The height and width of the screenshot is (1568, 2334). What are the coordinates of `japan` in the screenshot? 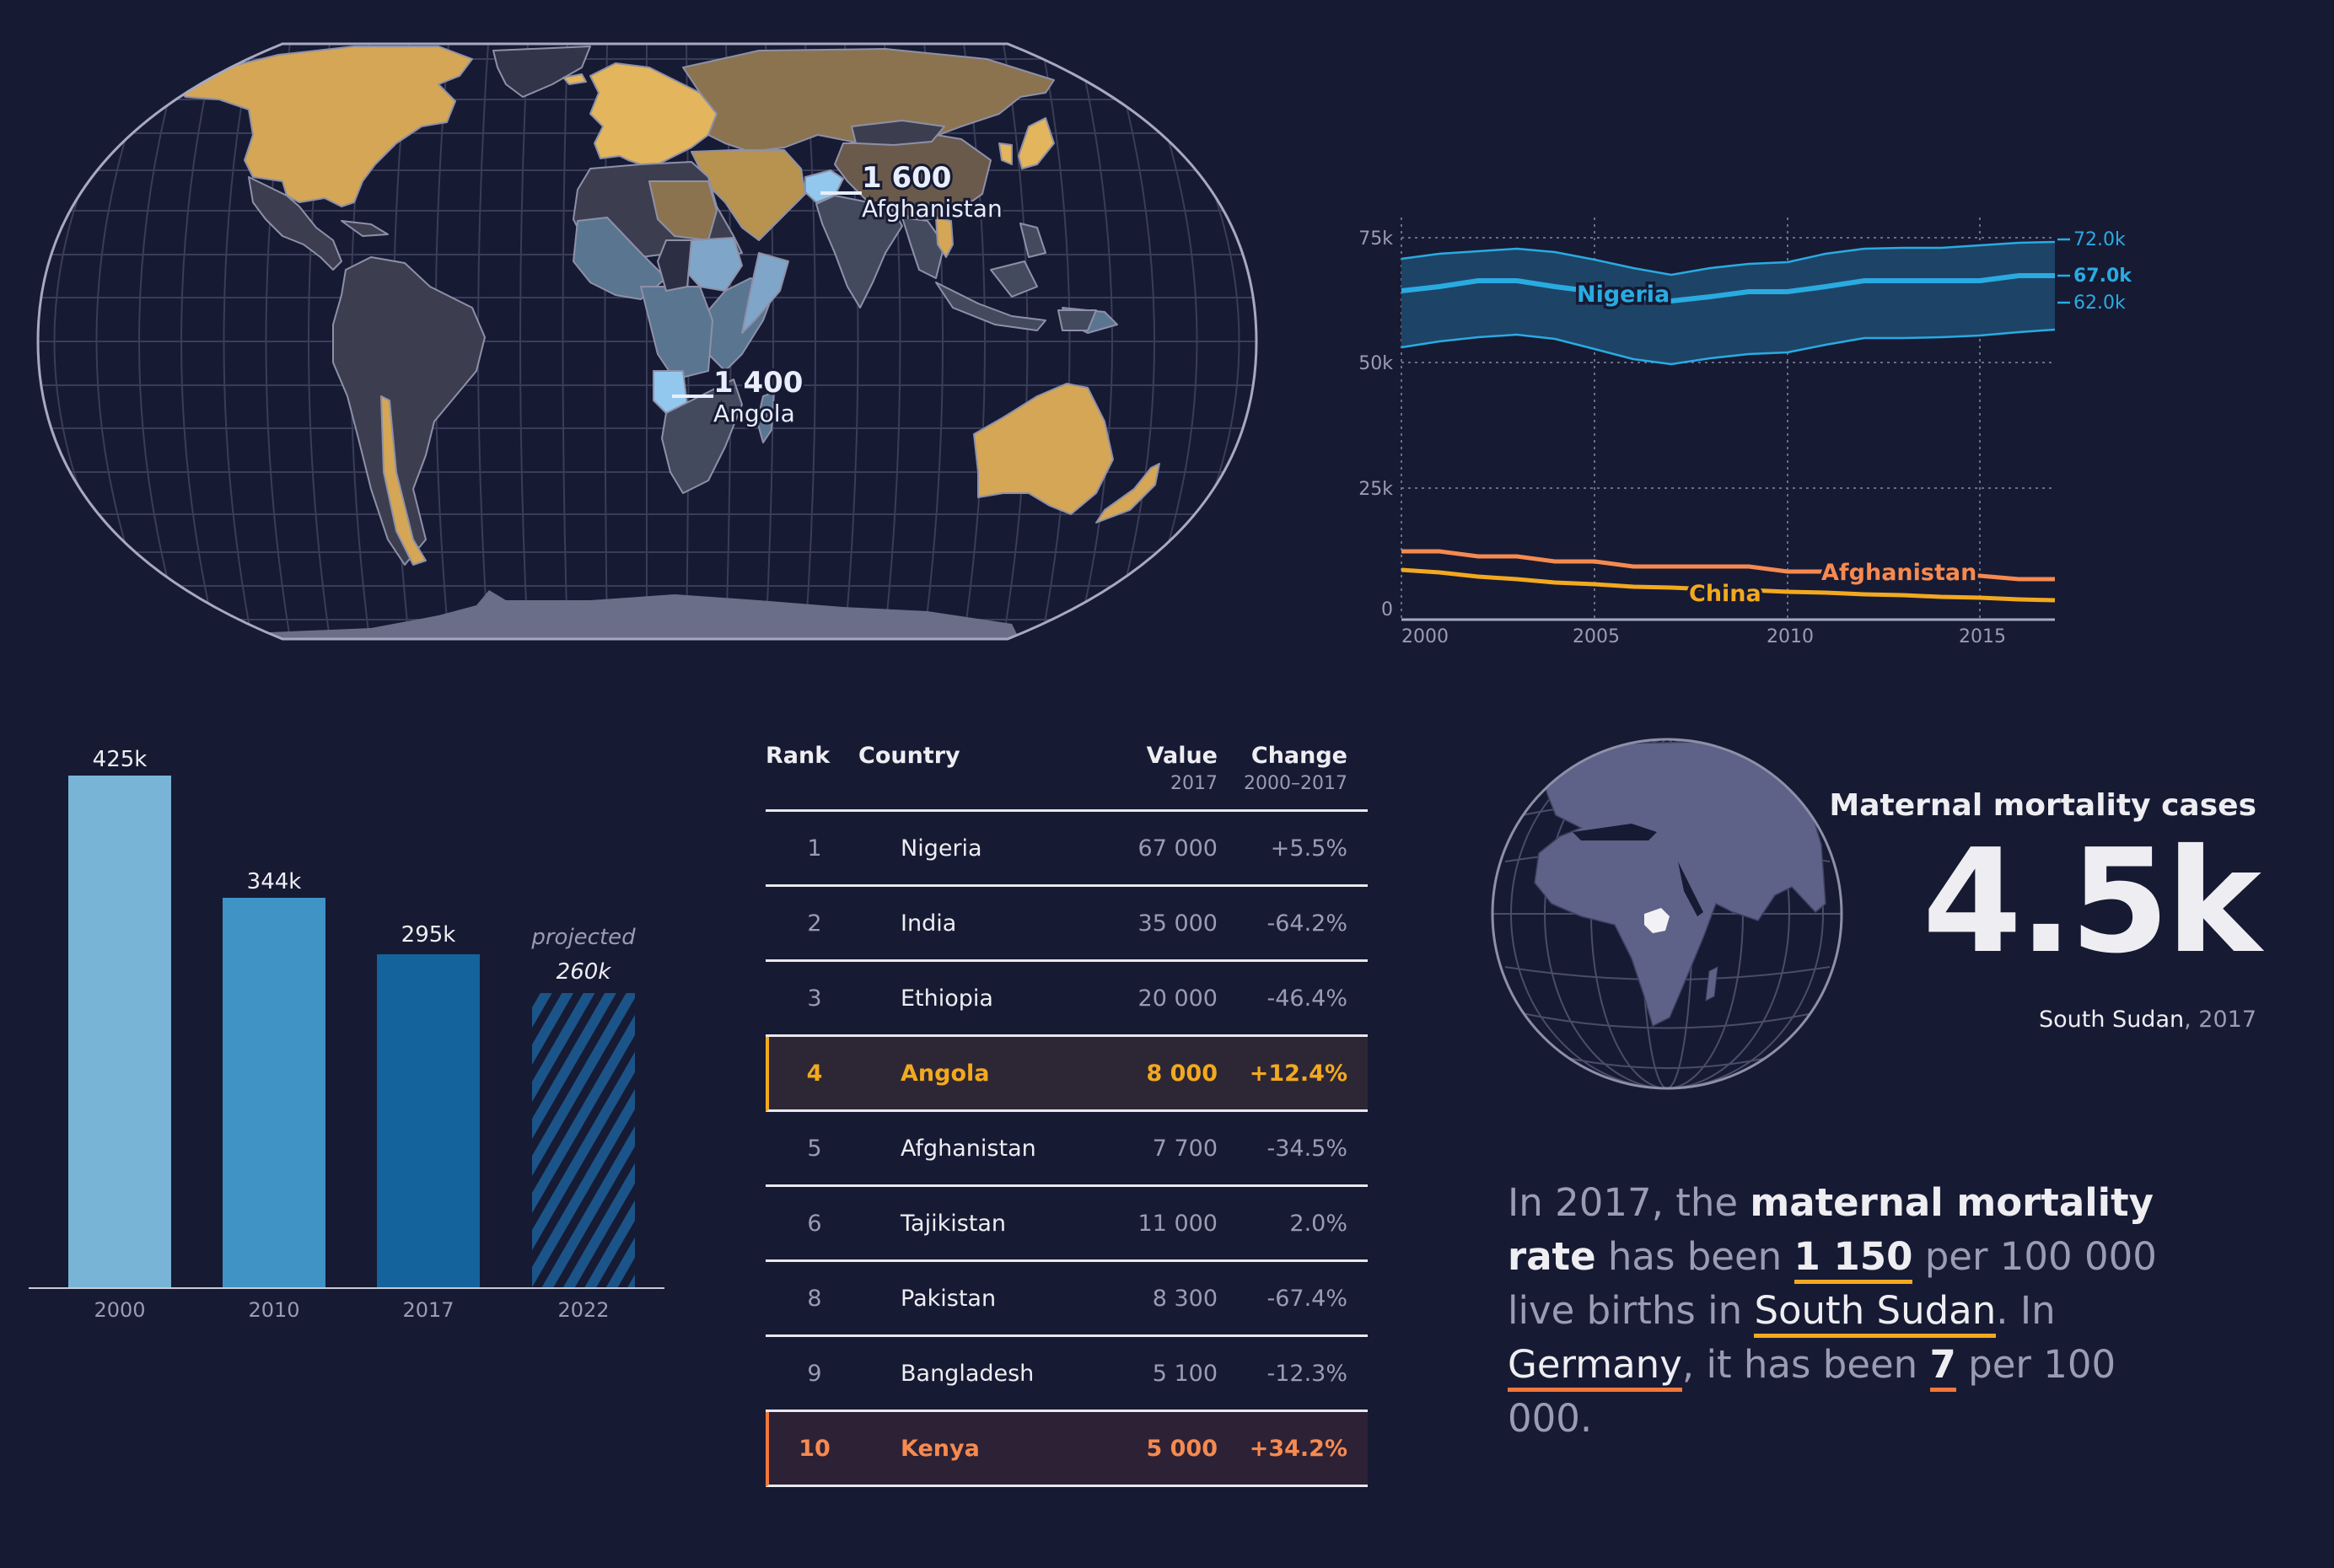 It's located at (1037, 143).